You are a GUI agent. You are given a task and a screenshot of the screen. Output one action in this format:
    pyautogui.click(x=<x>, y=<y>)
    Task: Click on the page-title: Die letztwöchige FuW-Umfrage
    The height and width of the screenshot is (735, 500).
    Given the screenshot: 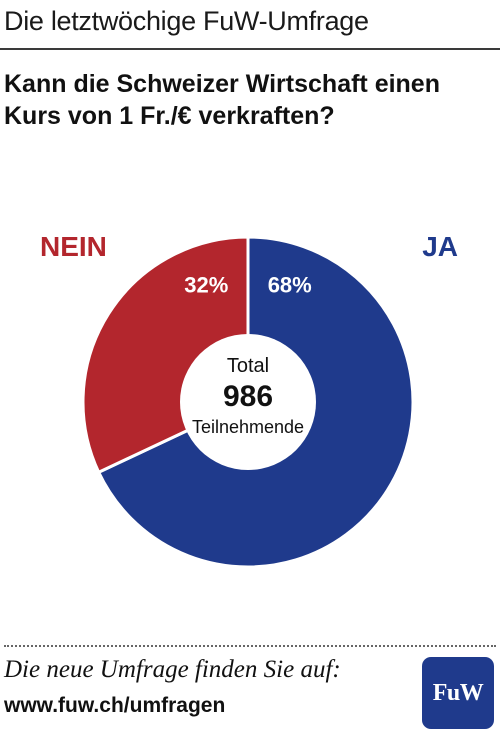 What is the action you would take?
    pyautogui.click(x=186, y=21)
    